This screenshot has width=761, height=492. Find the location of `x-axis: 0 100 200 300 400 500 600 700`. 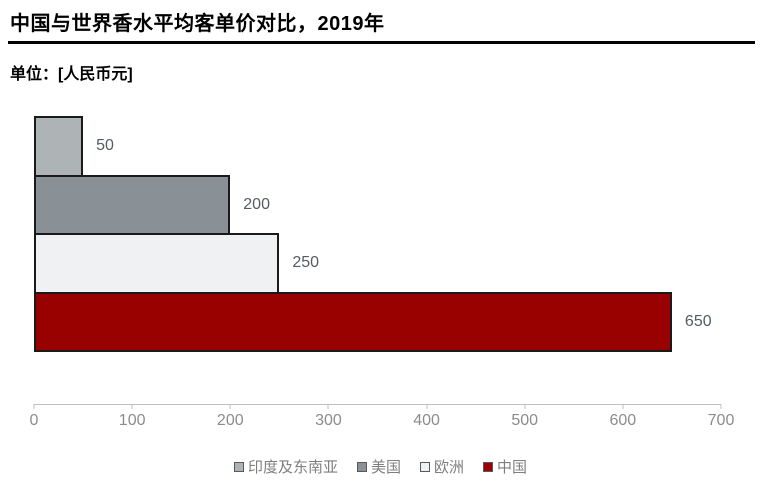

x-axis: 0 100 200 300 400 500 600 700 is located at coordinates (382, 419).